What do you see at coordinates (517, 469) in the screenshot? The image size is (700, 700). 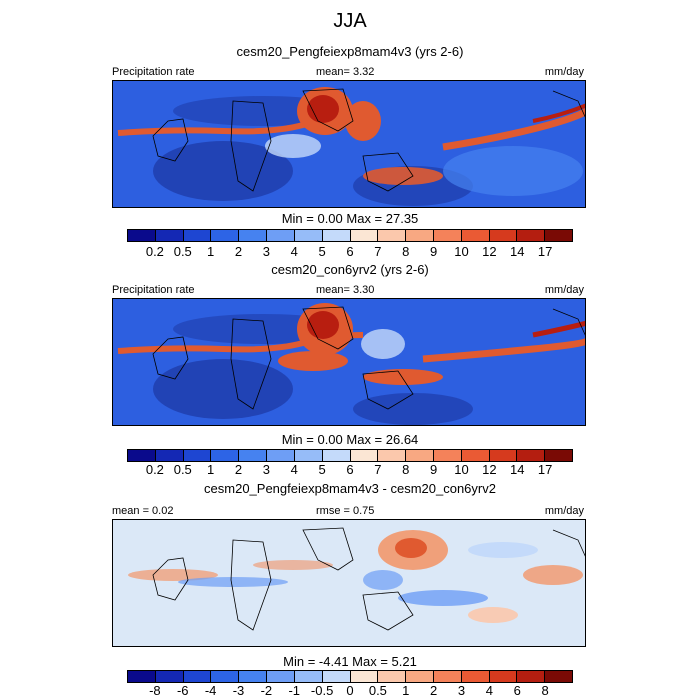 I see `colorbar-tick-label: 14` at bounding box center [517, 469].